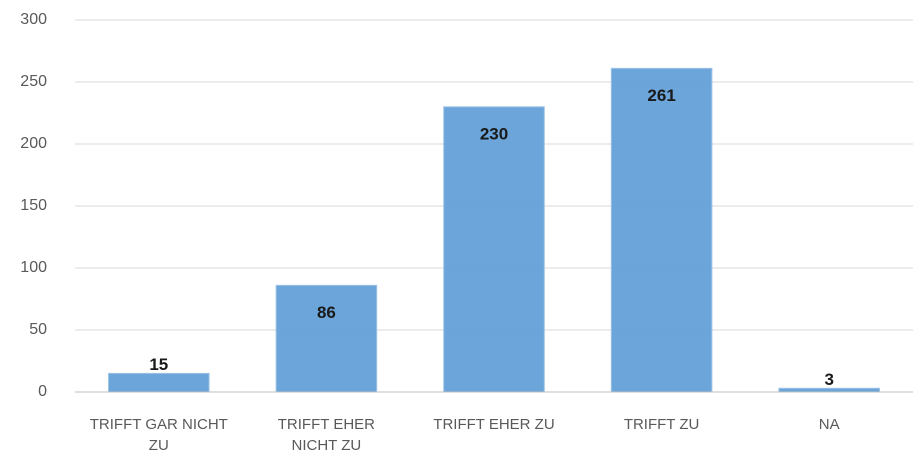 The width and height of the screenshot is (913, 463). What do you see at coordinates (38, 329) in the screenshot?
I see `y-tick-label: 50` at bounding box center [38, 329].